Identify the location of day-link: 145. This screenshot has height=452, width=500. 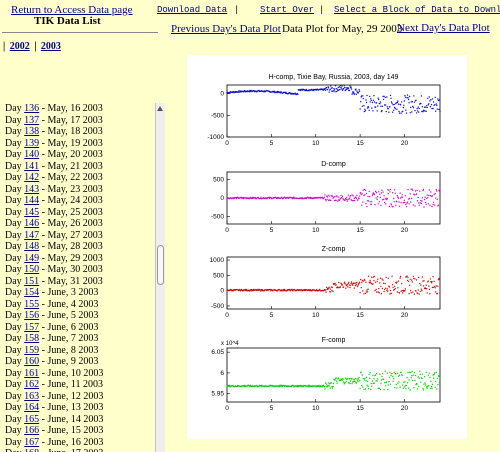
(32, 212).